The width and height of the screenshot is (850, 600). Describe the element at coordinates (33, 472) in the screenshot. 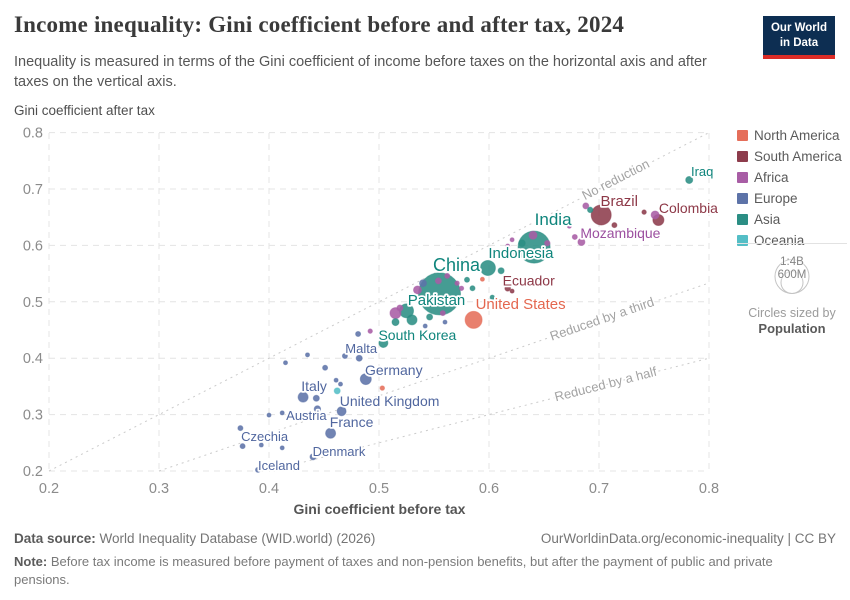

I see `y-tick-label: 0.2` at that location.